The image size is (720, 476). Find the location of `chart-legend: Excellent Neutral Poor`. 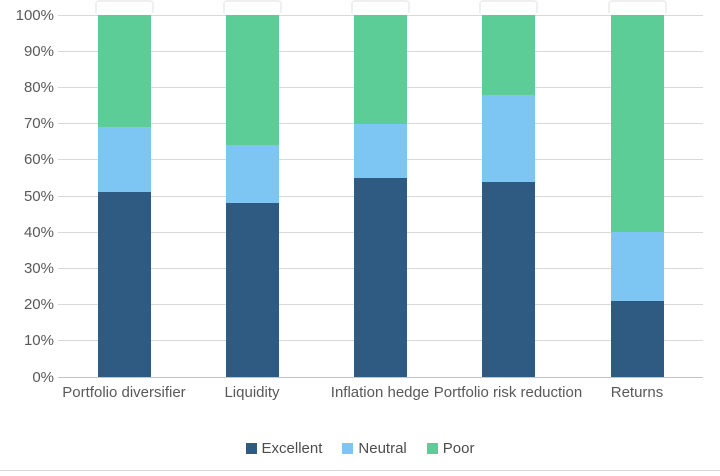

chart-legend: Excellent Neutral Poor is located at coordinates (360, 448).